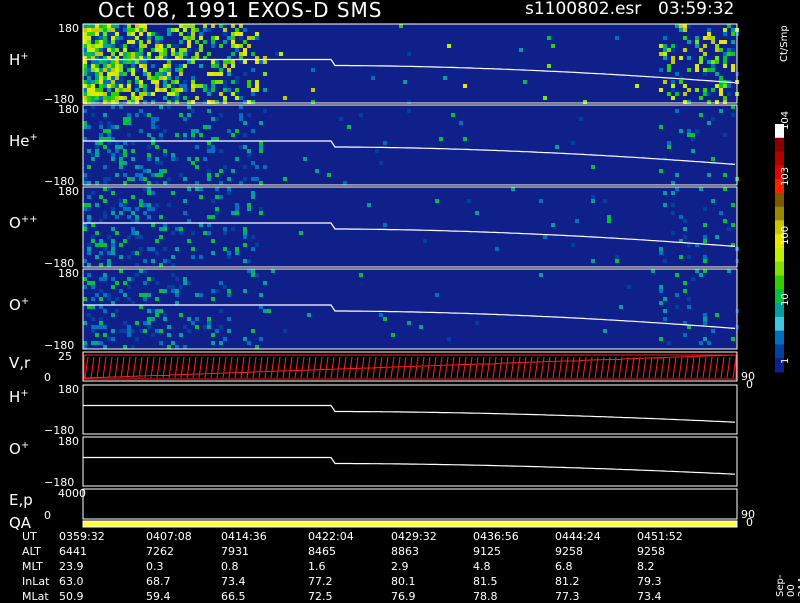 The height and width of the screenshot is (603, 800). Describe the element at coordinates (749, 522) in the screenshot. I see `right-min-tick: 0` at that location.